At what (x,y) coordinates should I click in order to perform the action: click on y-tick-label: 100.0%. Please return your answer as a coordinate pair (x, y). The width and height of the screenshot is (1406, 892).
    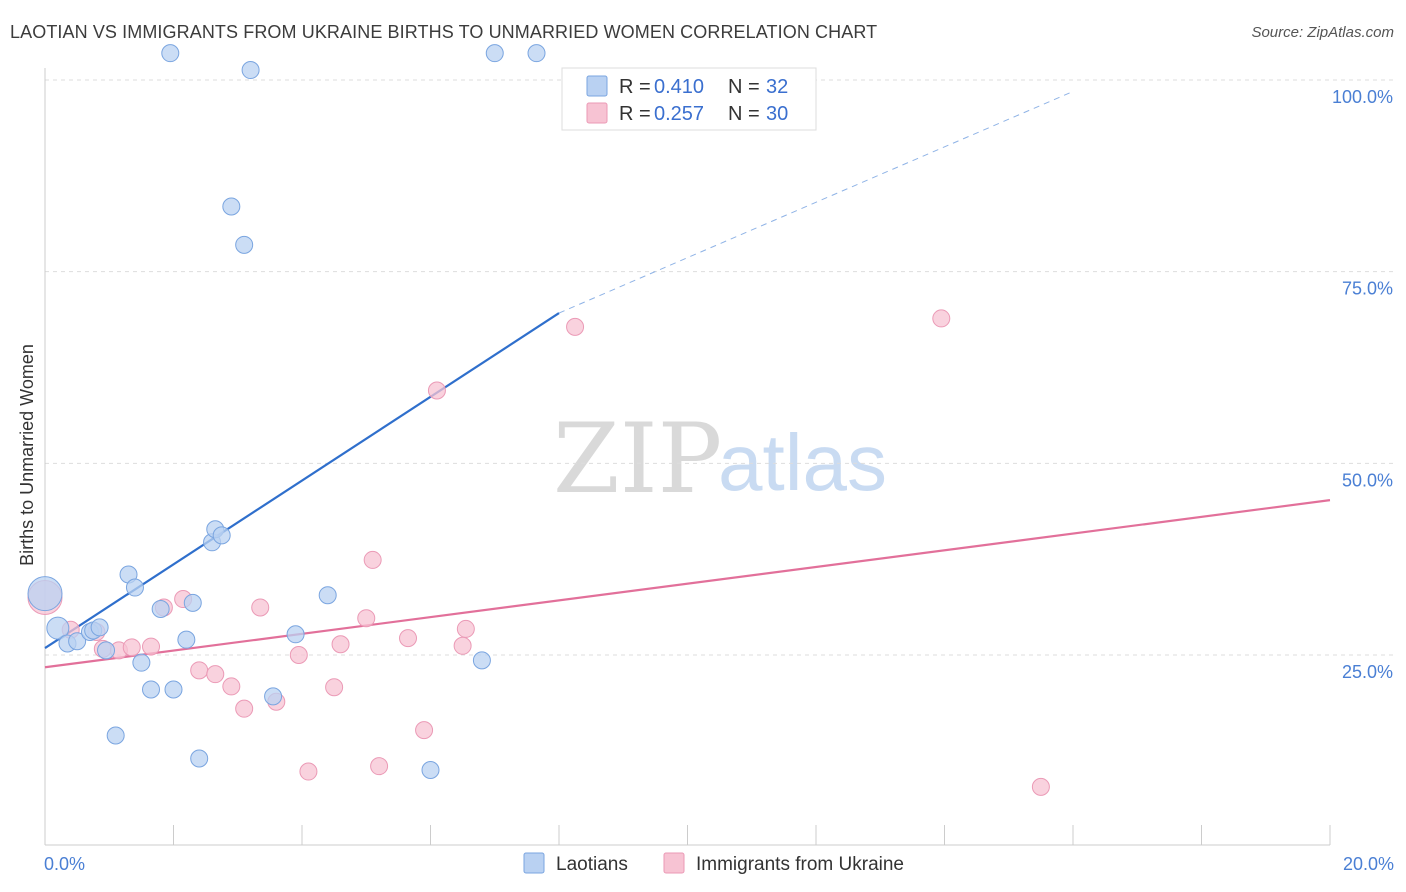
    Looking at the image, I should click on (1362, 97).